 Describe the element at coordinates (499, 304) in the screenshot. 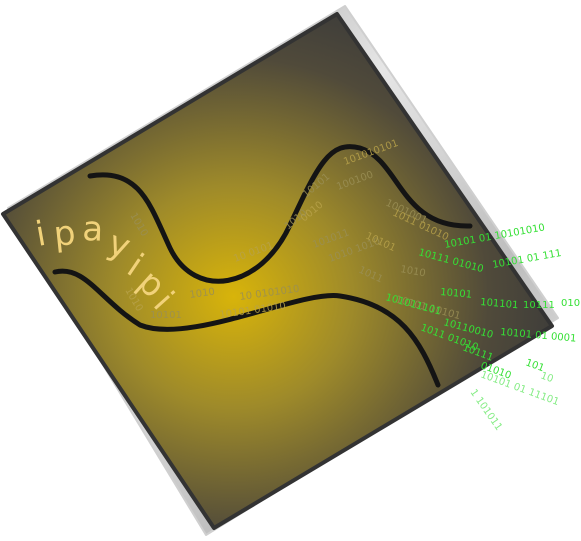

I see `binary-fragment: 101101` at that location.